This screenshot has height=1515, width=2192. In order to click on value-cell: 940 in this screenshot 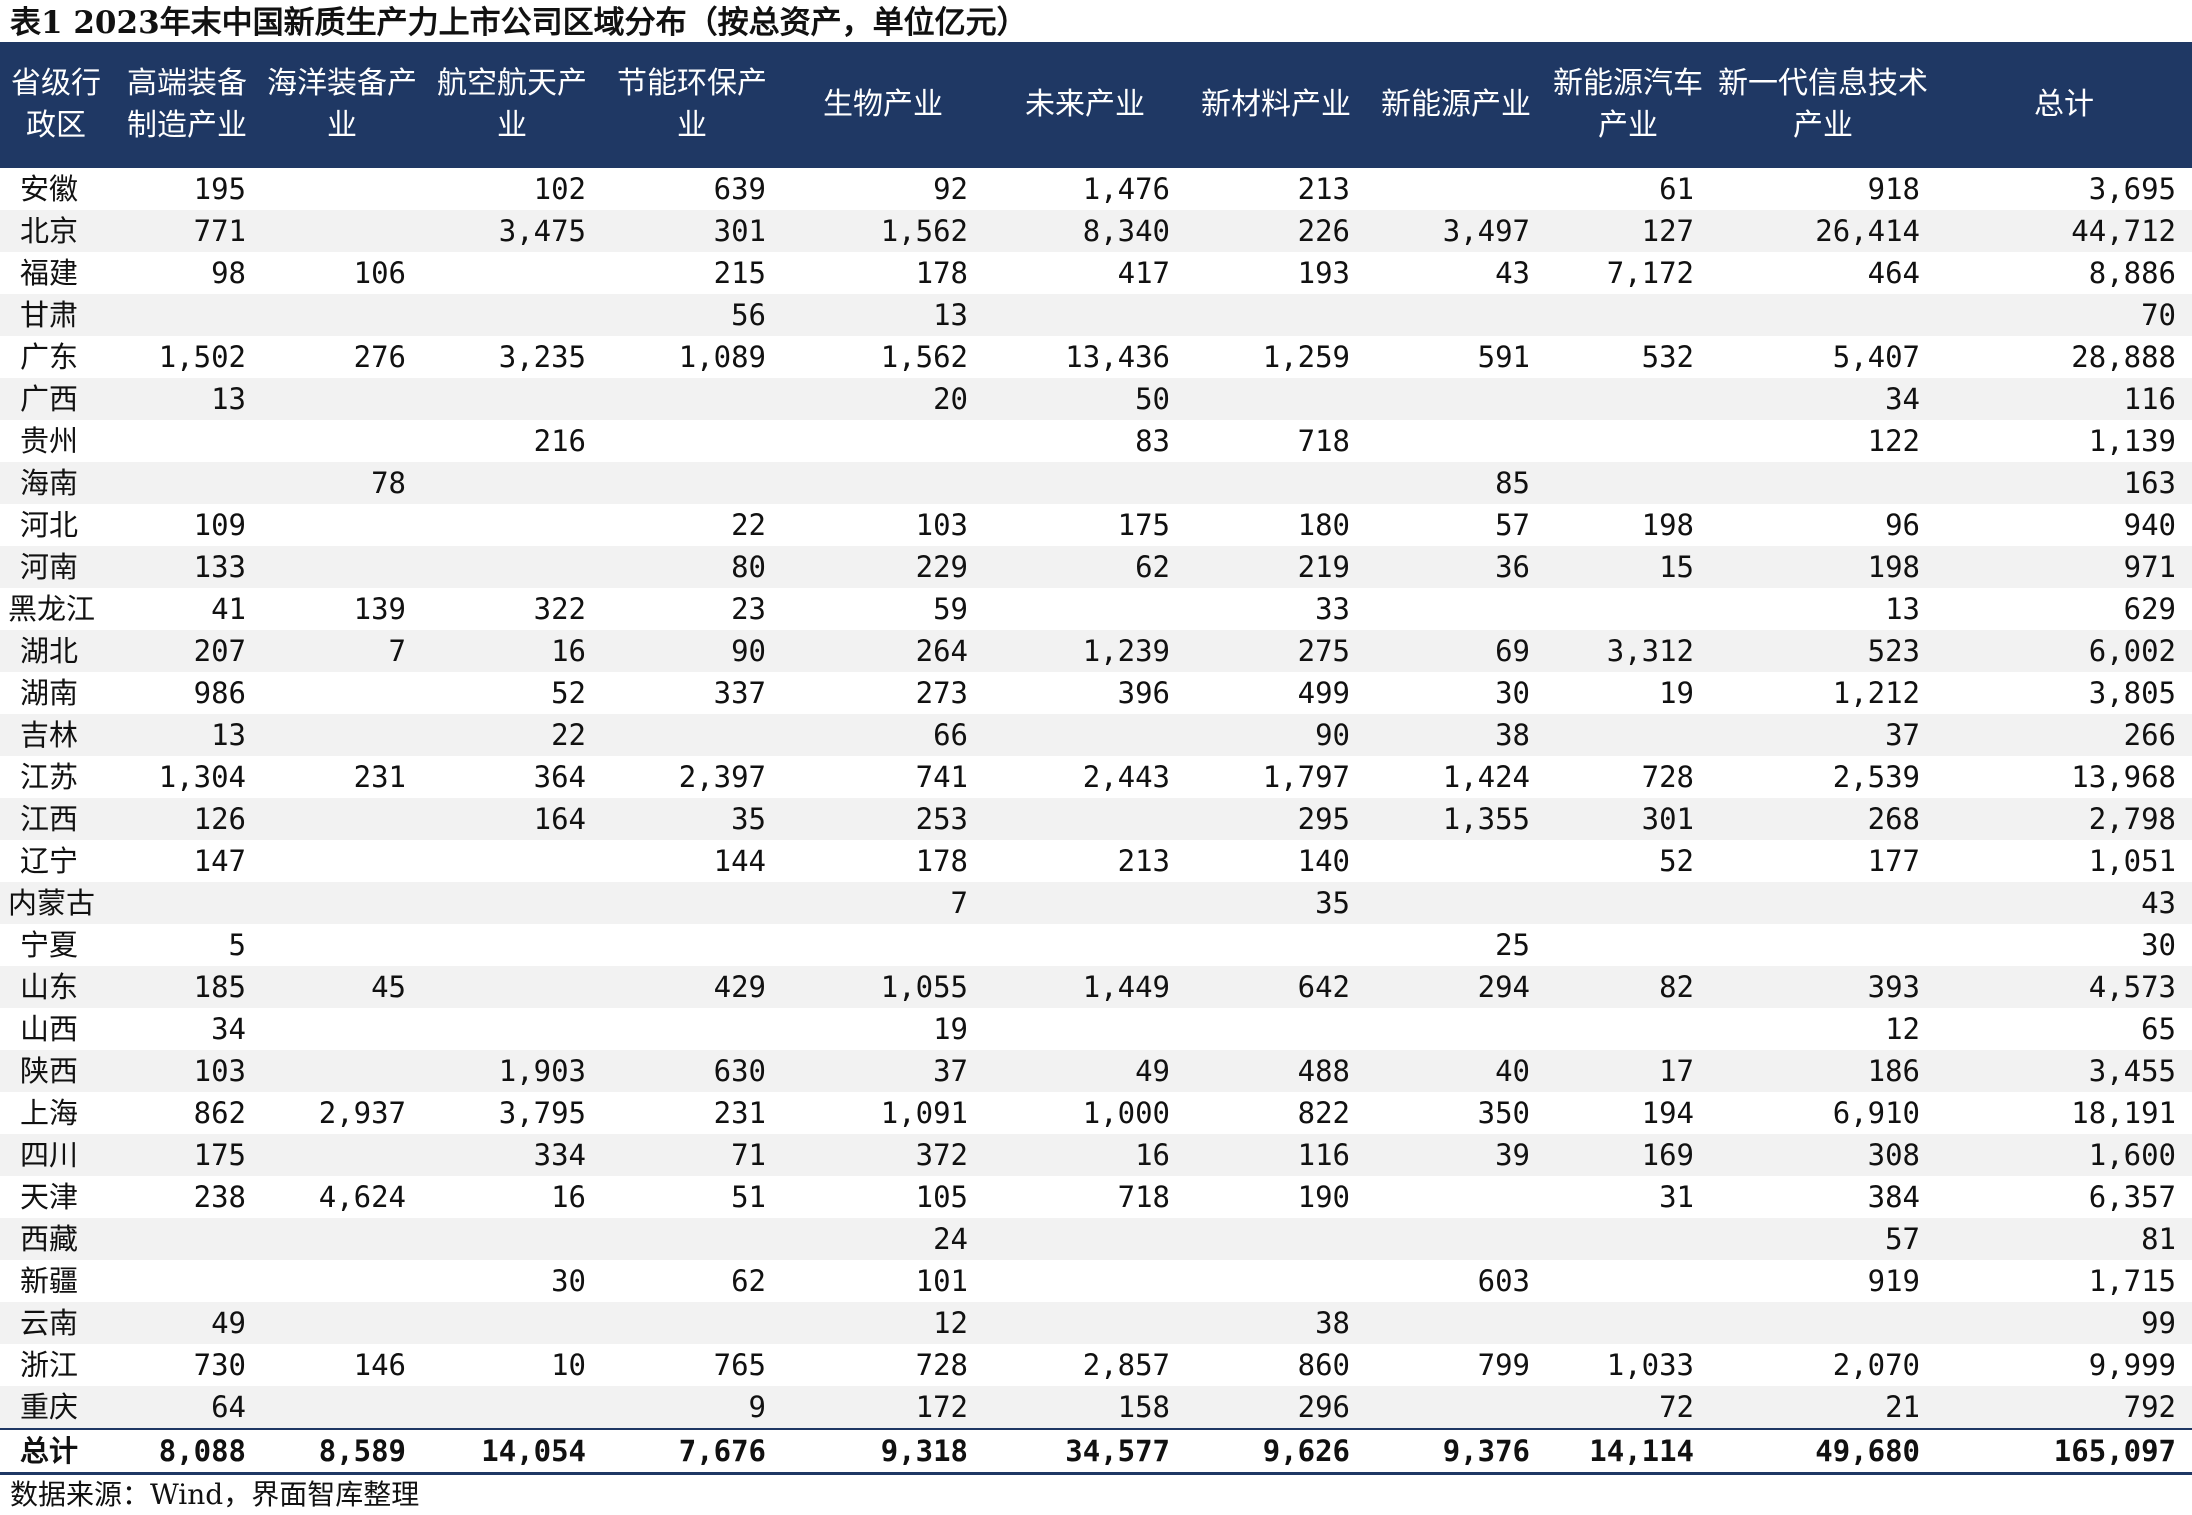, I will do `click(2149, 525)`.